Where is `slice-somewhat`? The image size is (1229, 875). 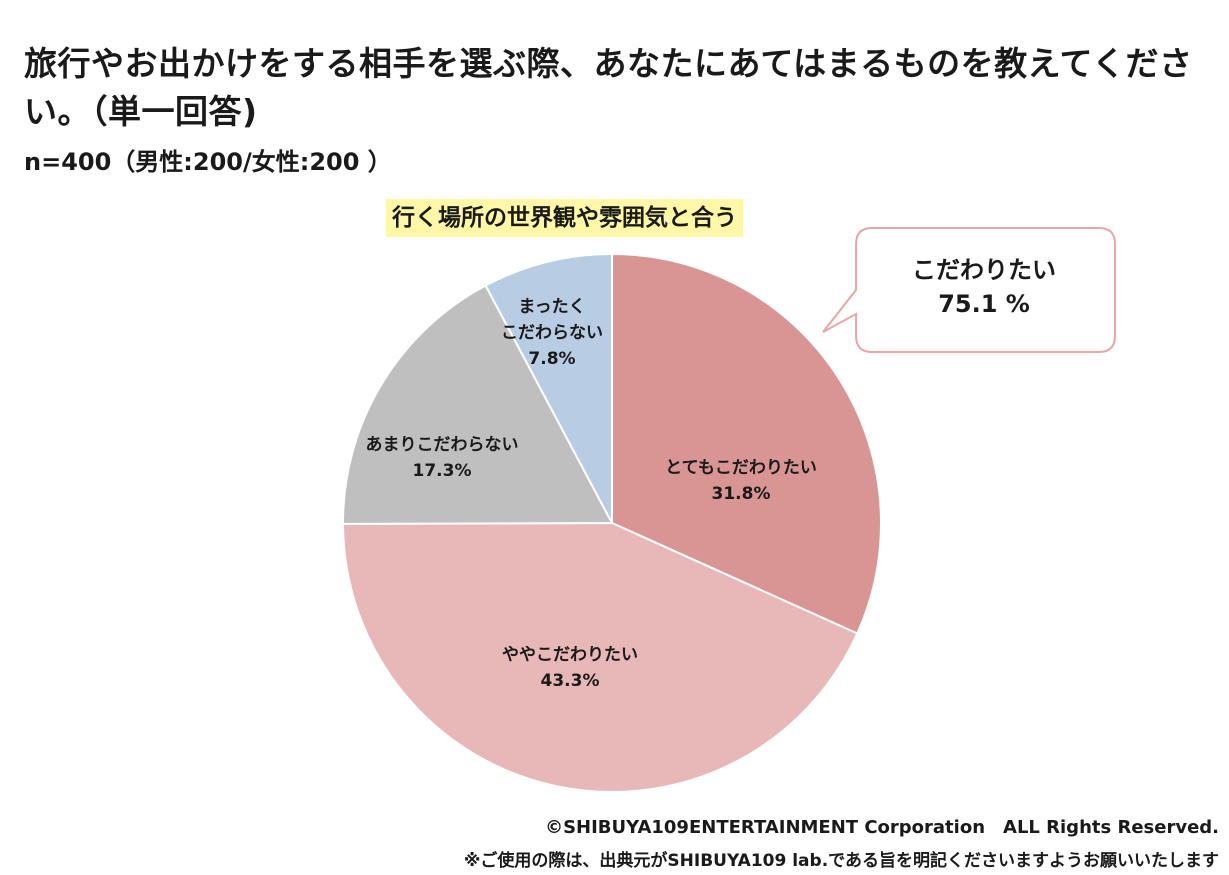
slice-somewhat is located at coordinates (600, 657).